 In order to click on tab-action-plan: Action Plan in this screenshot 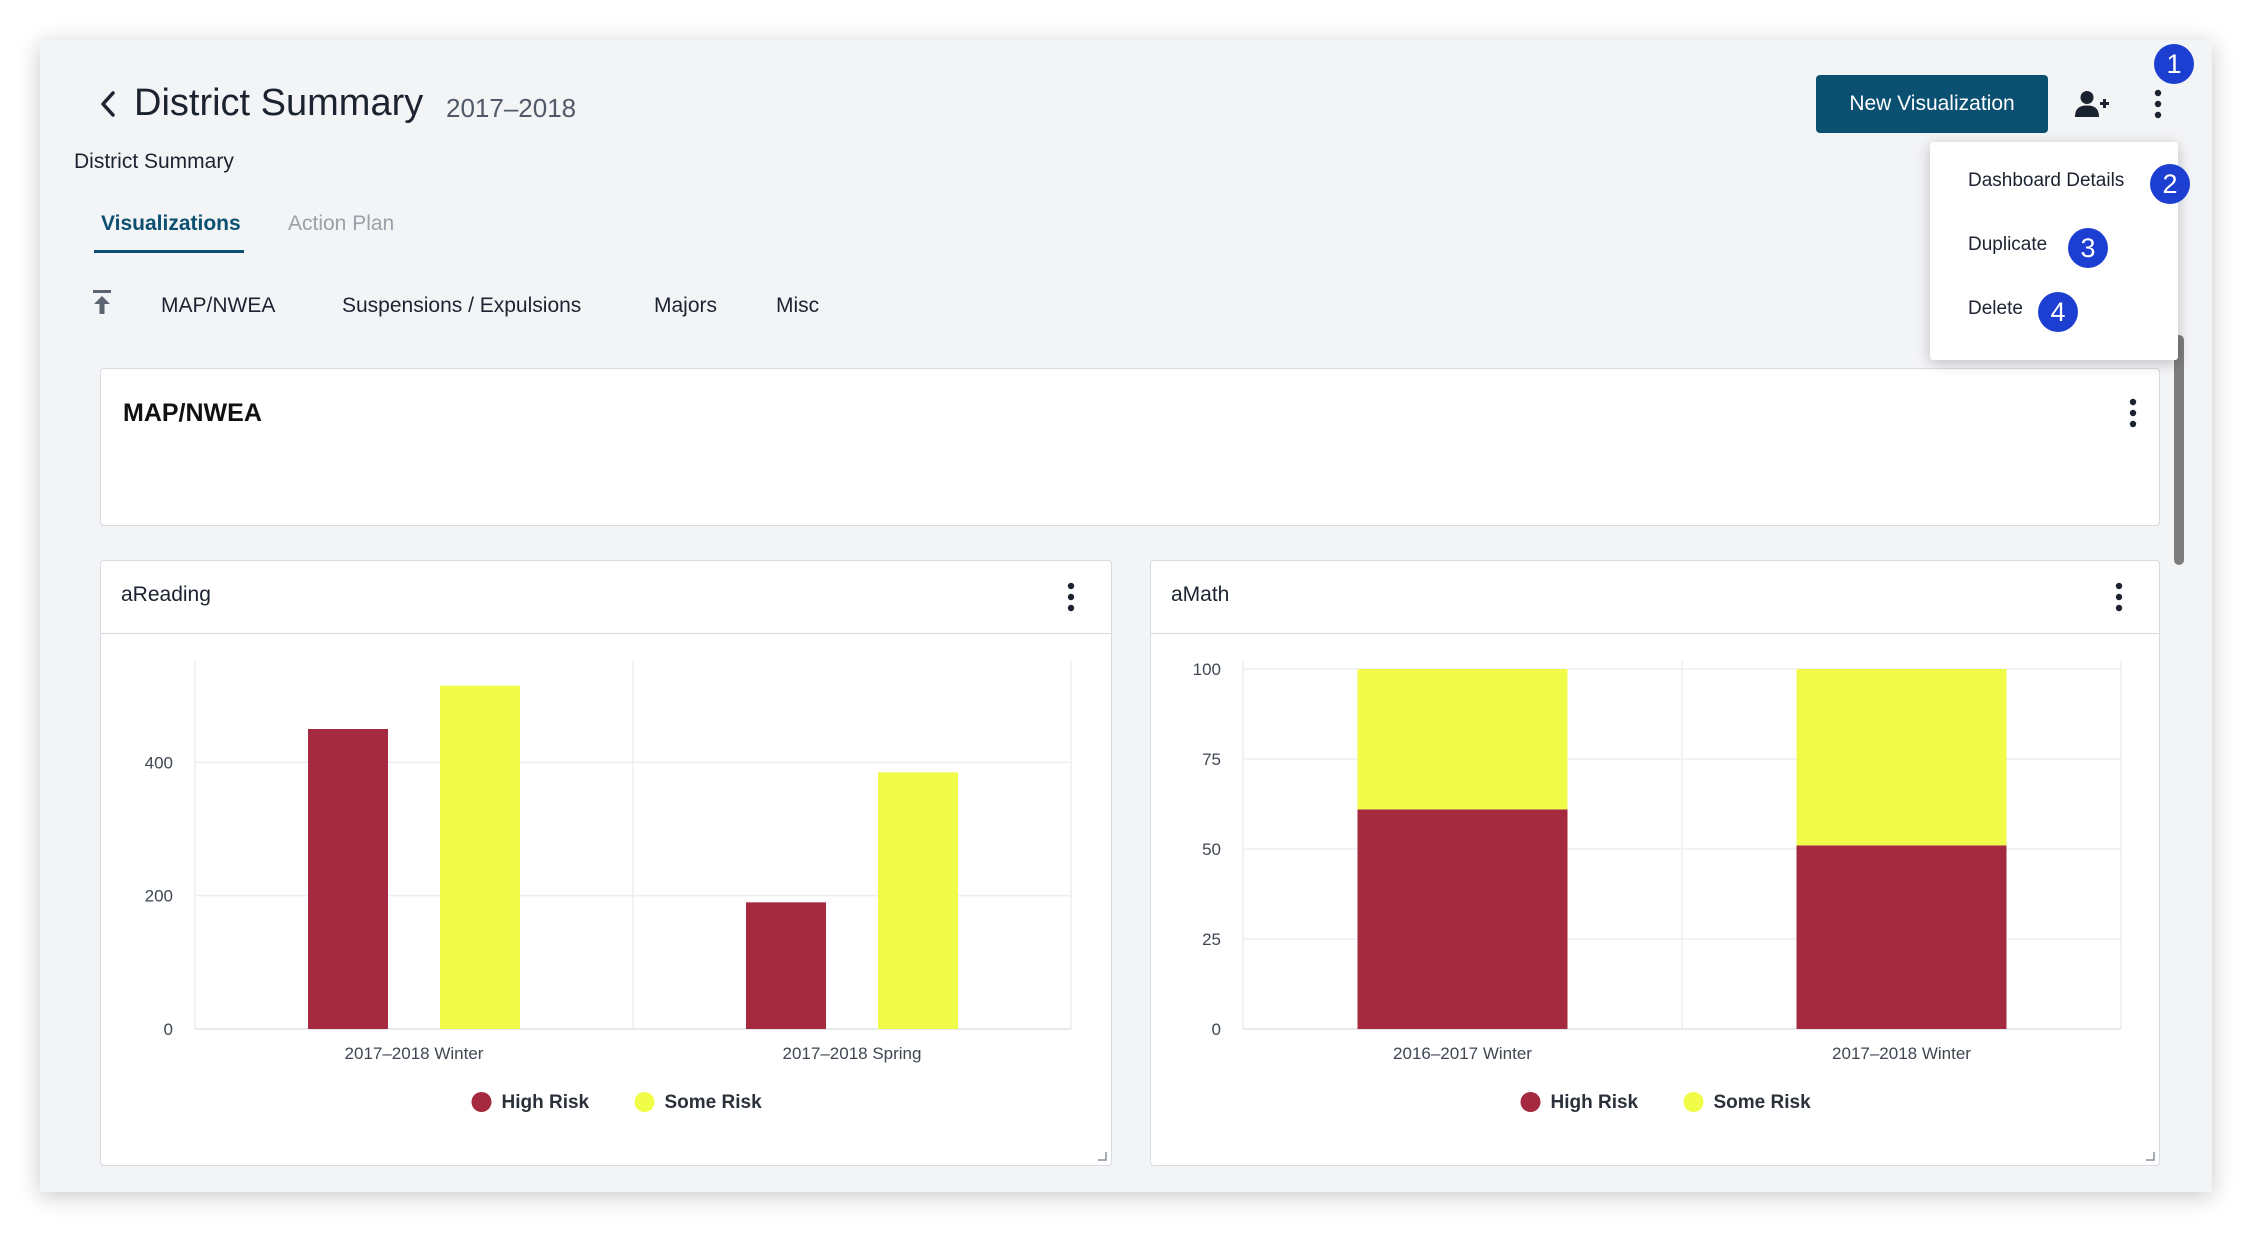, I will do `click(341, 223)`.